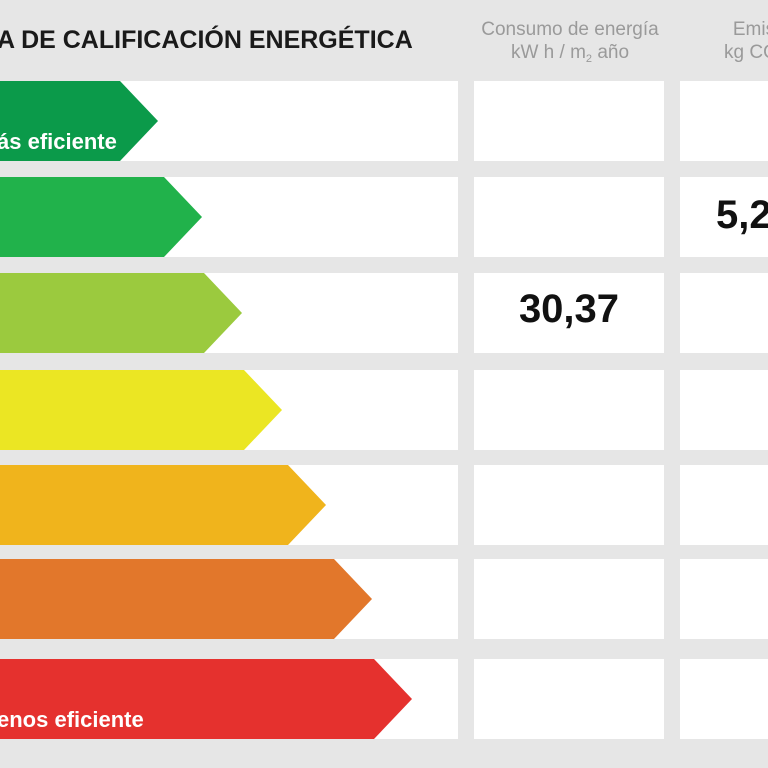 The height and width of the screenshot is (768, 768). I want to click on rating-band-1: ás eficiente, so click(79, 121).